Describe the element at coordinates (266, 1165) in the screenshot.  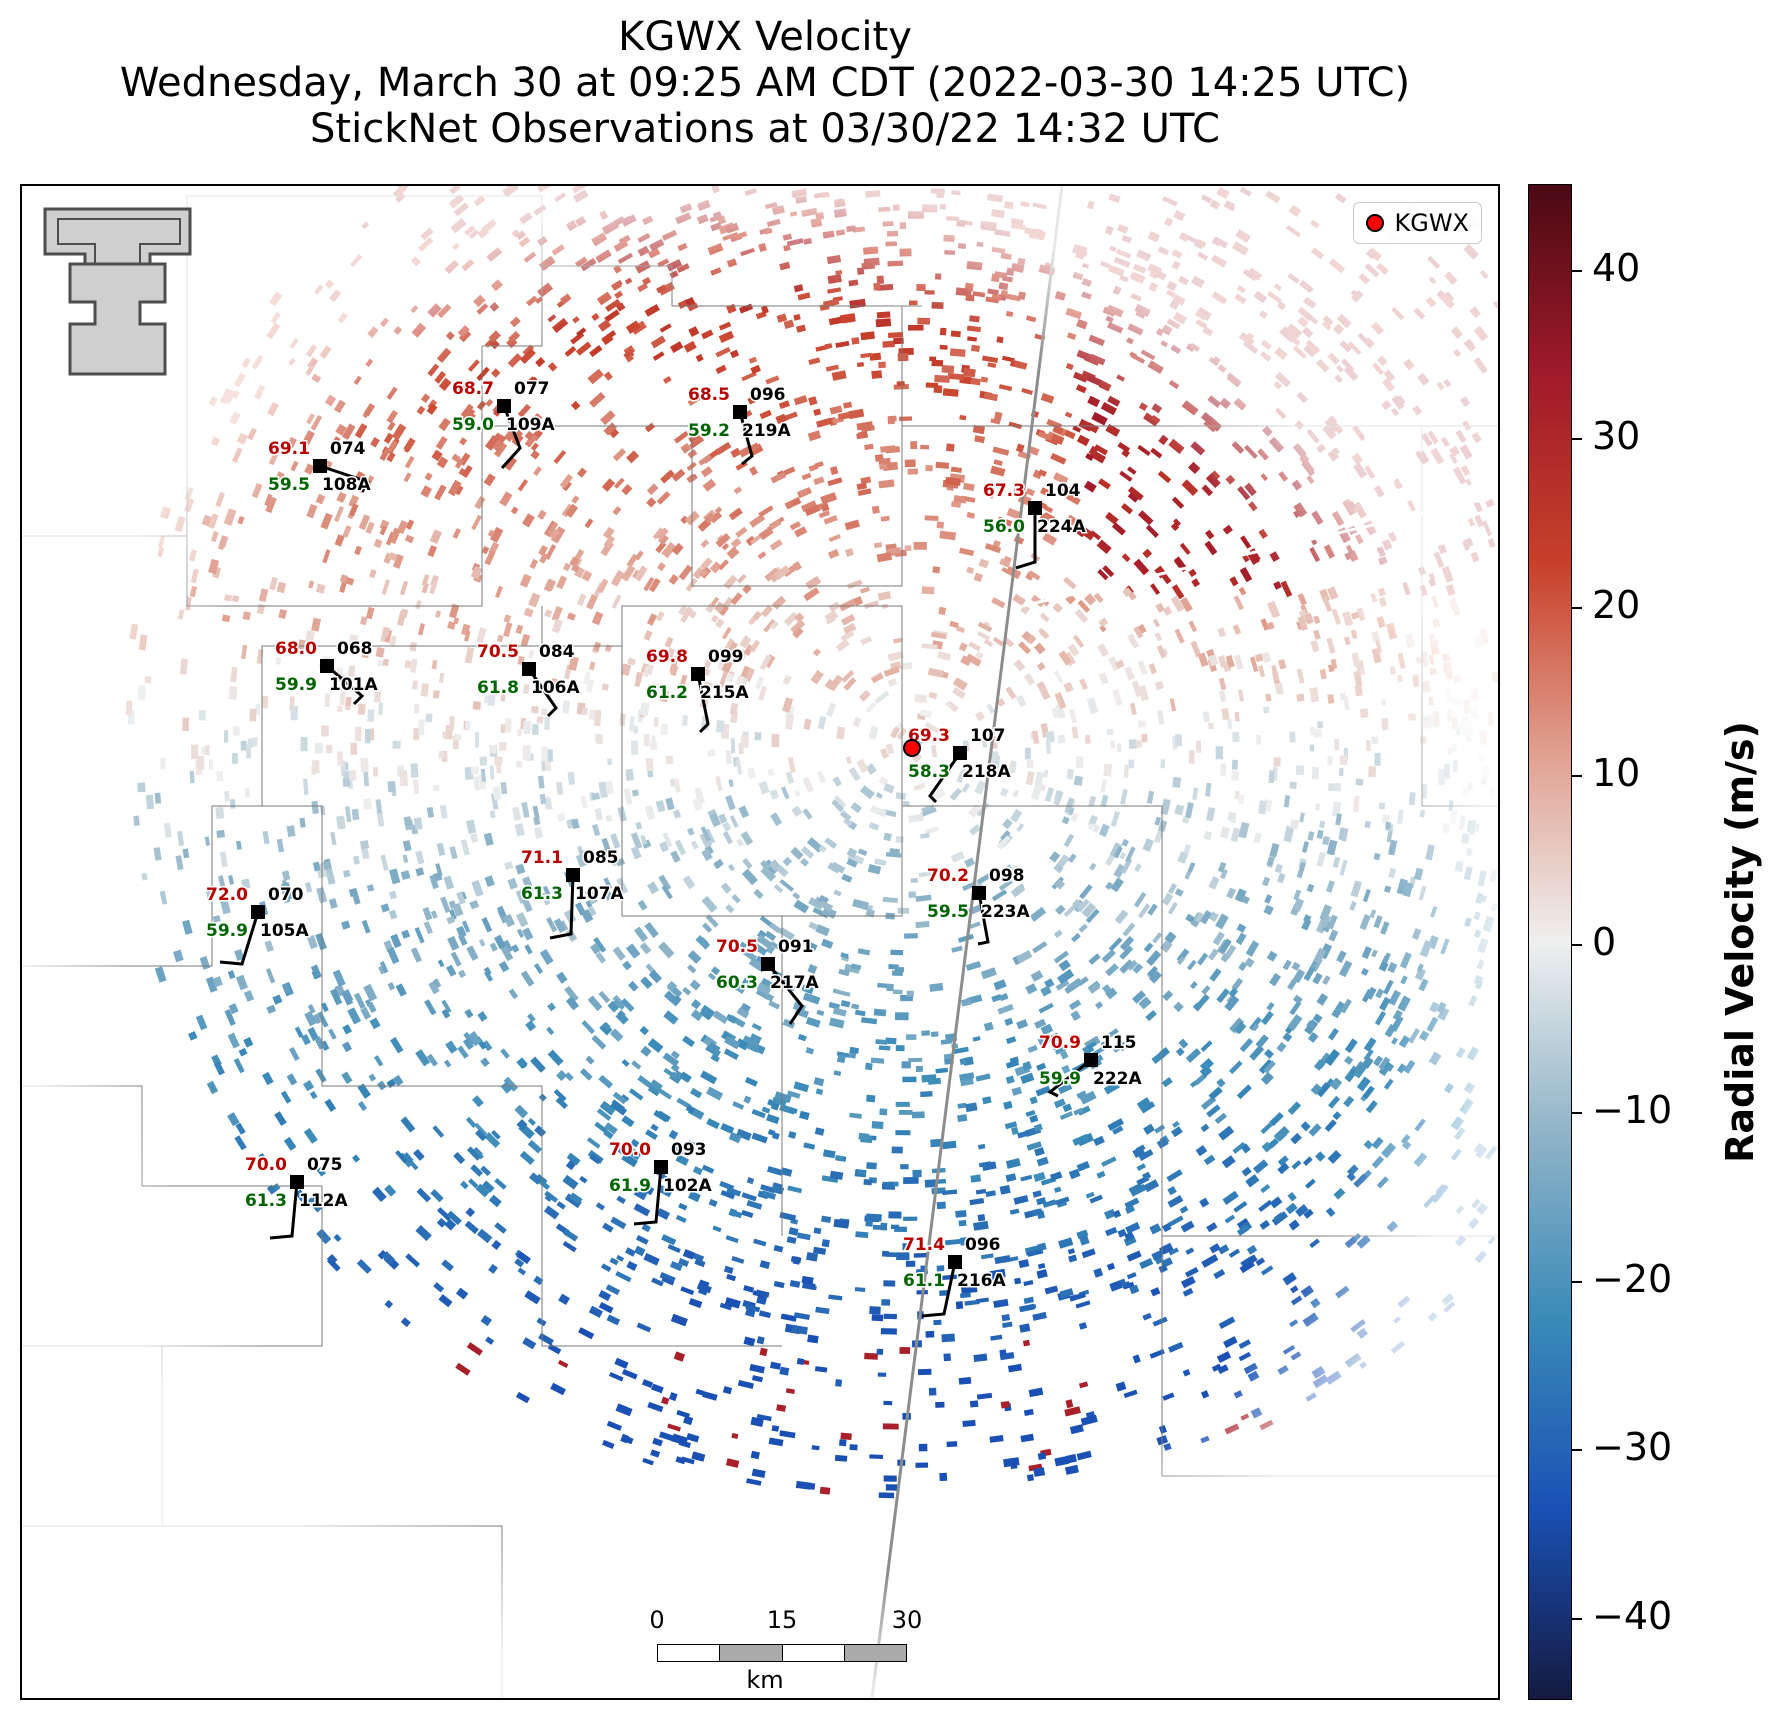
I see `station-temperature: 70.0` at that location.